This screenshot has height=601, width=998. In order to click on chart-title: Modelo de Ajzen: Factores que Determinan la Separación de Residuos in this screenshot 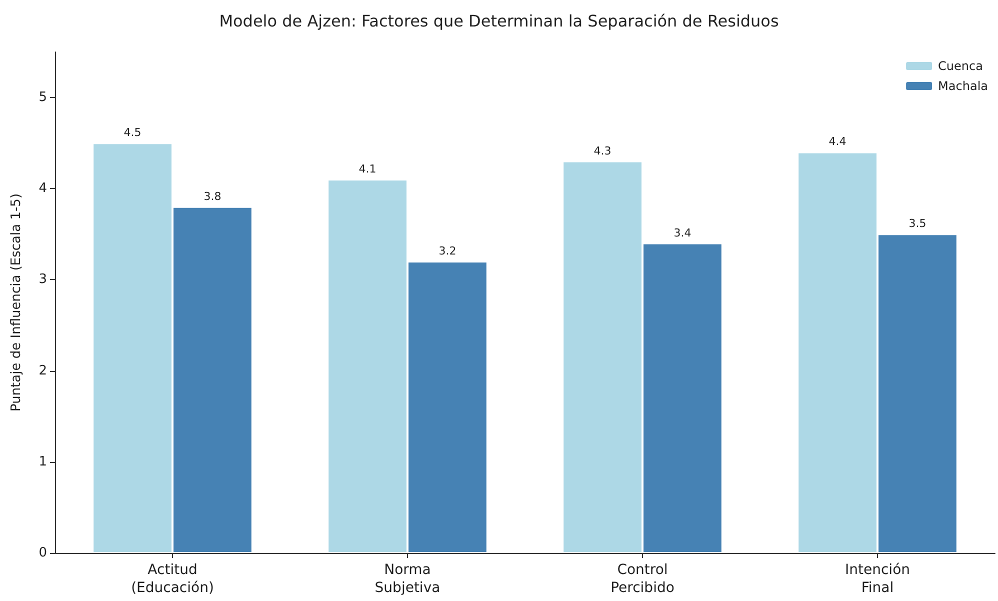, I will do `click(499, 21)`.